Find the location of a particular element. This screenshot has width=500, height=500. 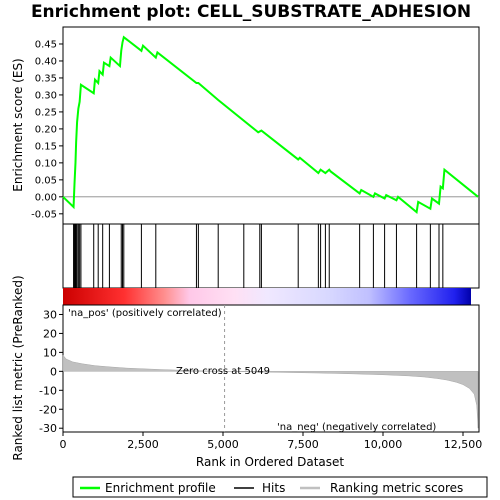

es-y-tick-label: -0.05 is located at coordinates (44, 214).